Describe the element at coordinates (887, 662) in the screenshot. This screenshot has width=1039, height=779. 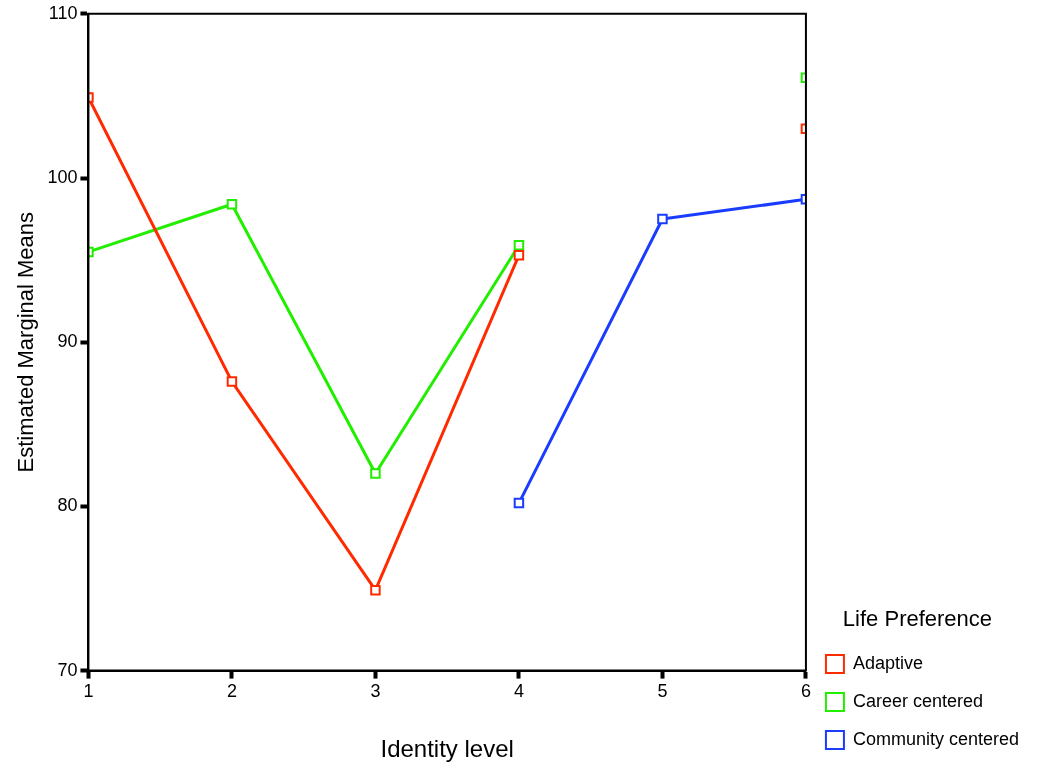
I see `legend-label: Adaptive` at that location.